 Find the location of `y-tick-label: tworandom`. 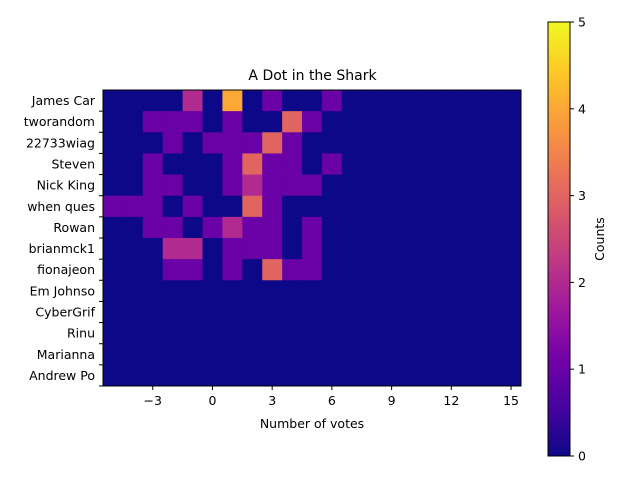

y-tick-label: tworandom is located at coordinates (59, 121).